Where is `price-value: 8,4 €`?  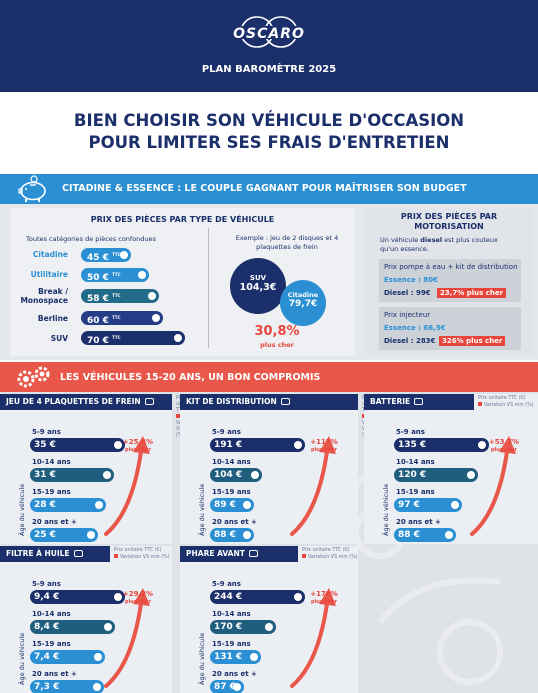 price-value: 8,4 € is located at coordinates (47, 627).